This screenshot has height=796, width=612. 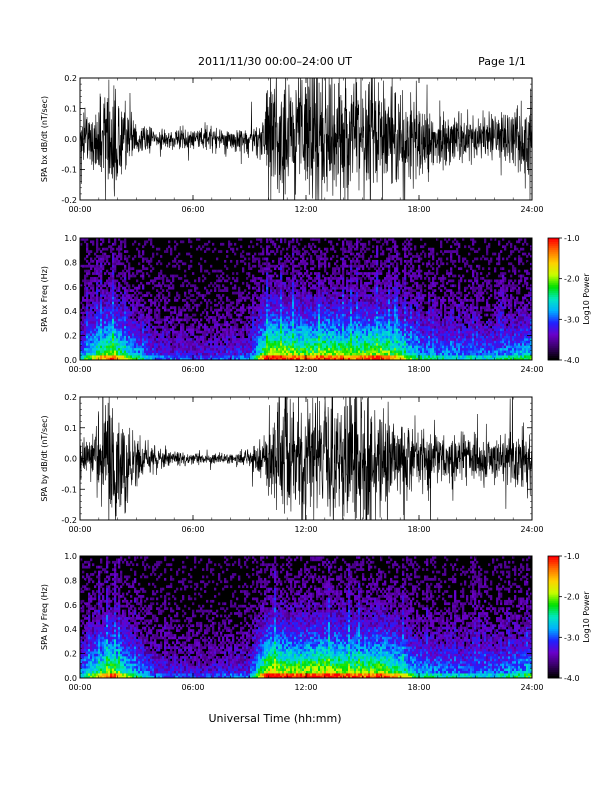 I want to click on y-axis-label: SPA bx Freq (Hz), so click(x=44, y=299).